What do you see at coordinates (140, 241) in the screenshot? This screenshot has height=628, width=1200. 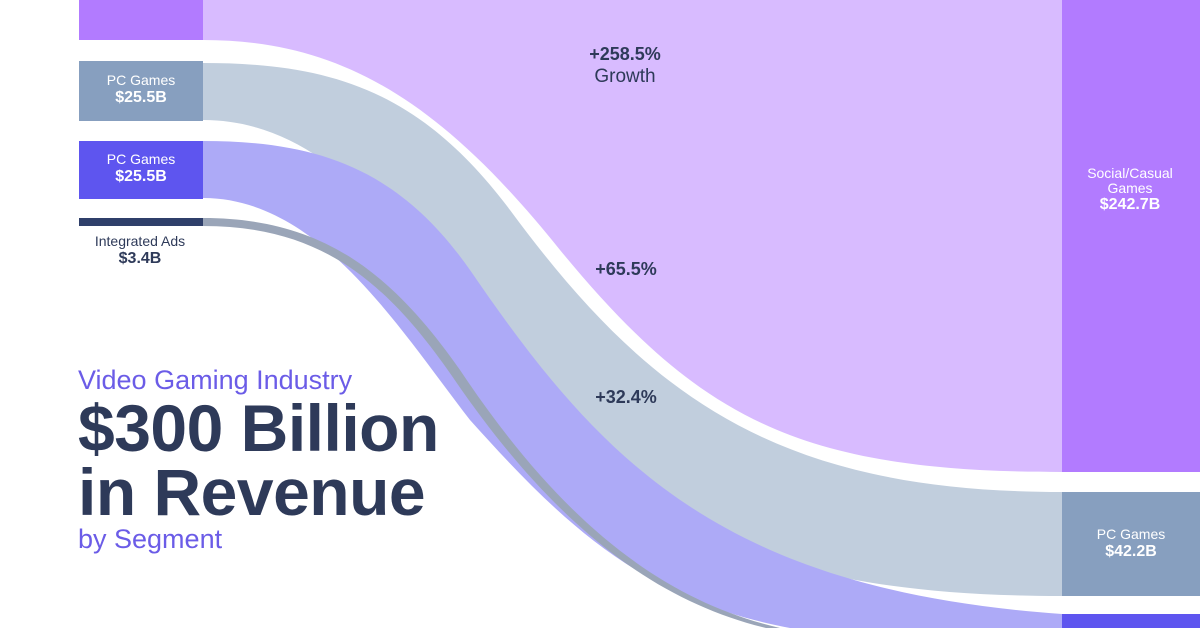 I see `left-node-3-name: Integrated Ads` at bounding box center [140, 241].